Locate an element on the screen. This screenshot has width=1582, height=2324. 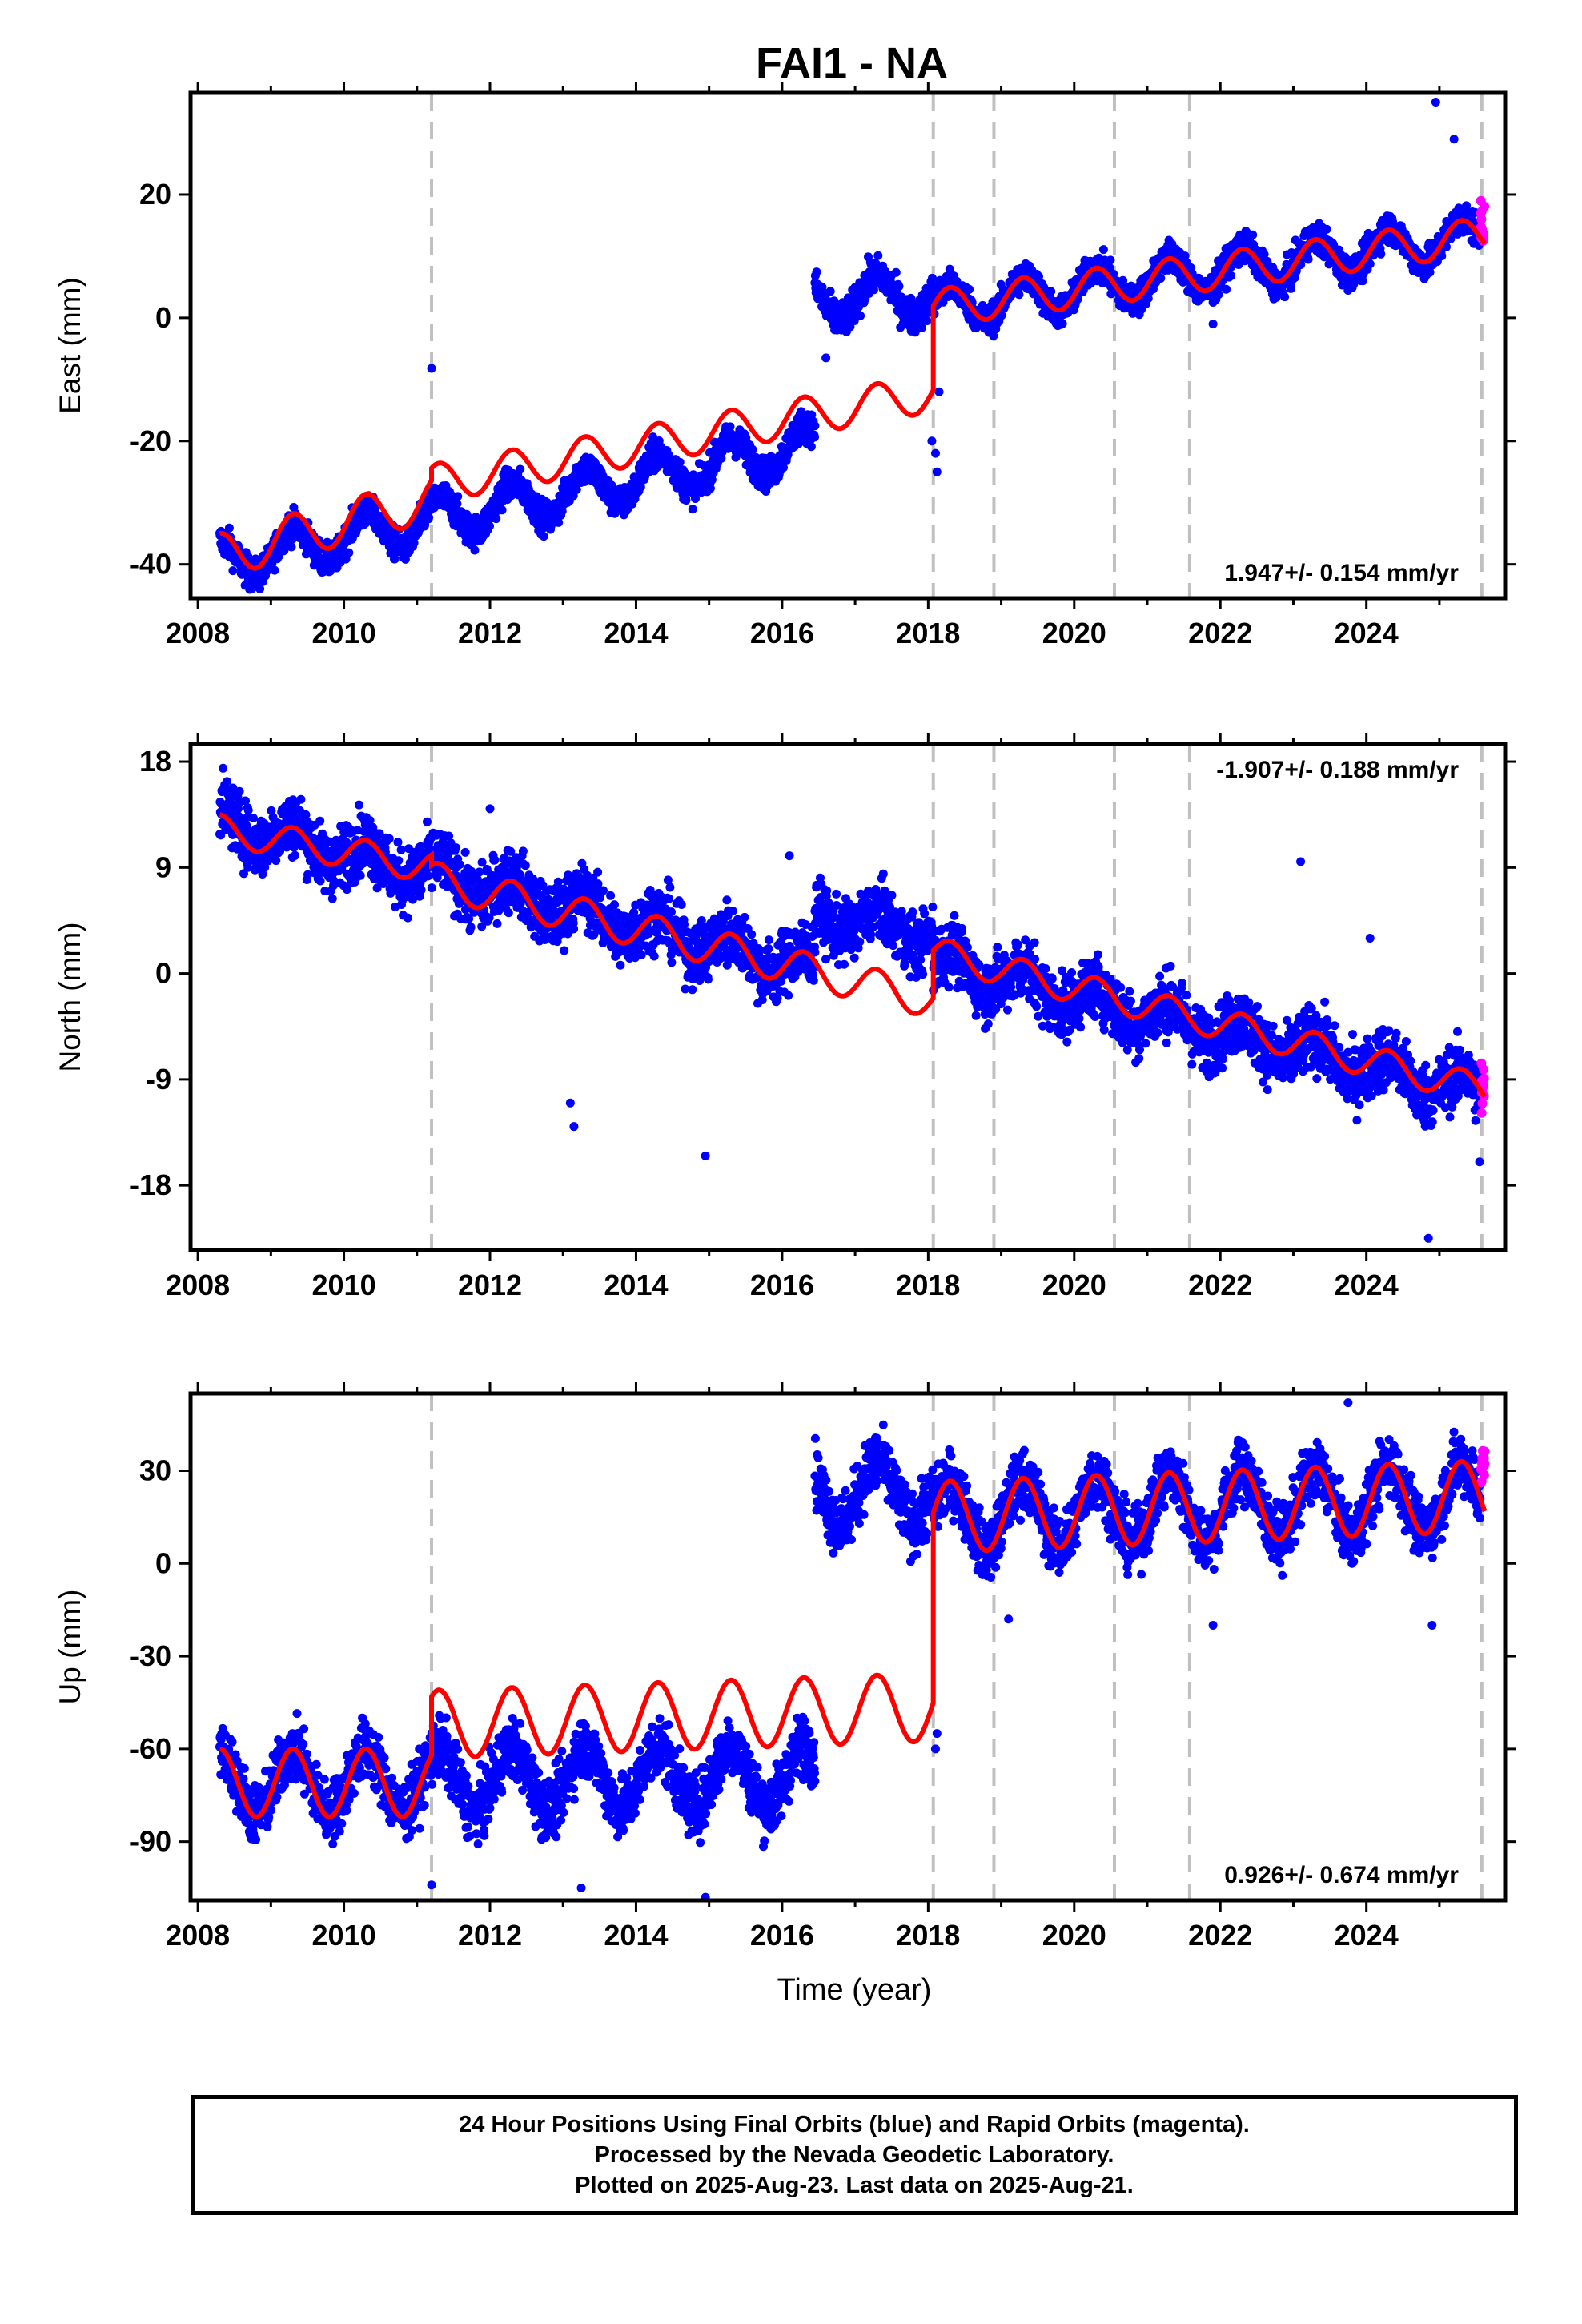
chart-title: FAI1 - NA is located at coordinates (852, 63).